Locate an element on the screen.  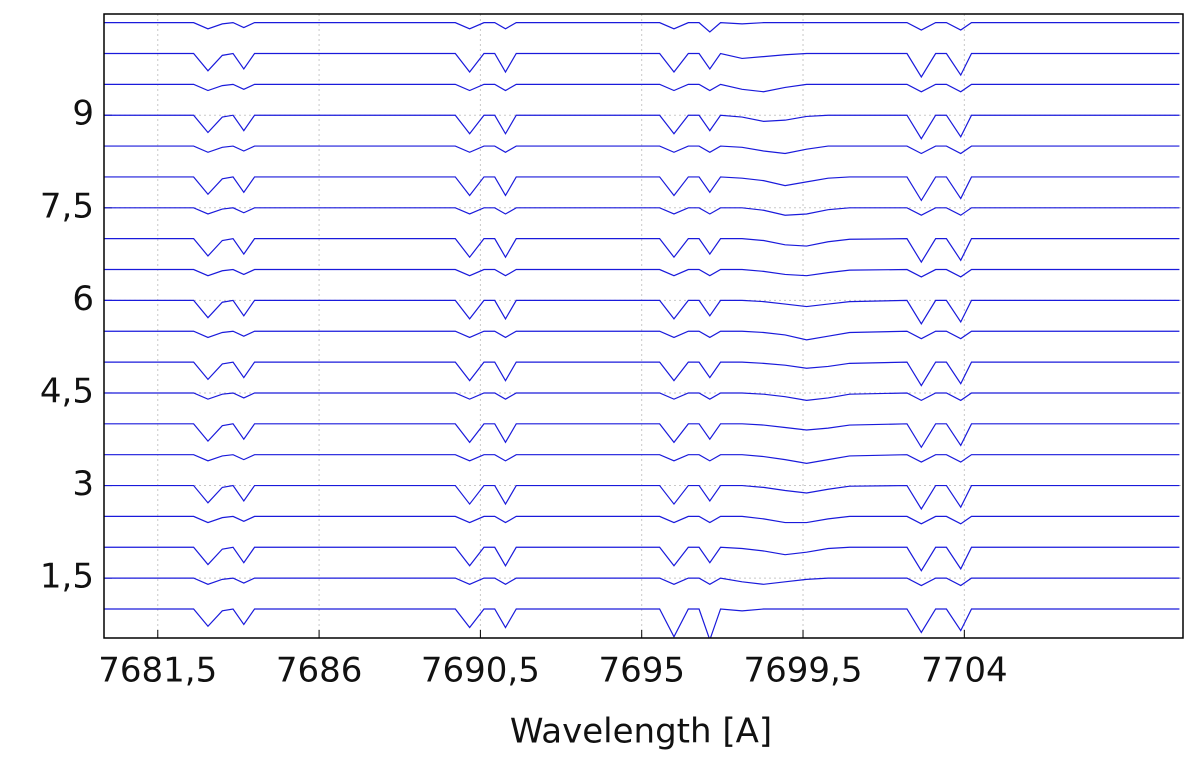
x-tick-label: 7686 is located at coordinates (319, 671).